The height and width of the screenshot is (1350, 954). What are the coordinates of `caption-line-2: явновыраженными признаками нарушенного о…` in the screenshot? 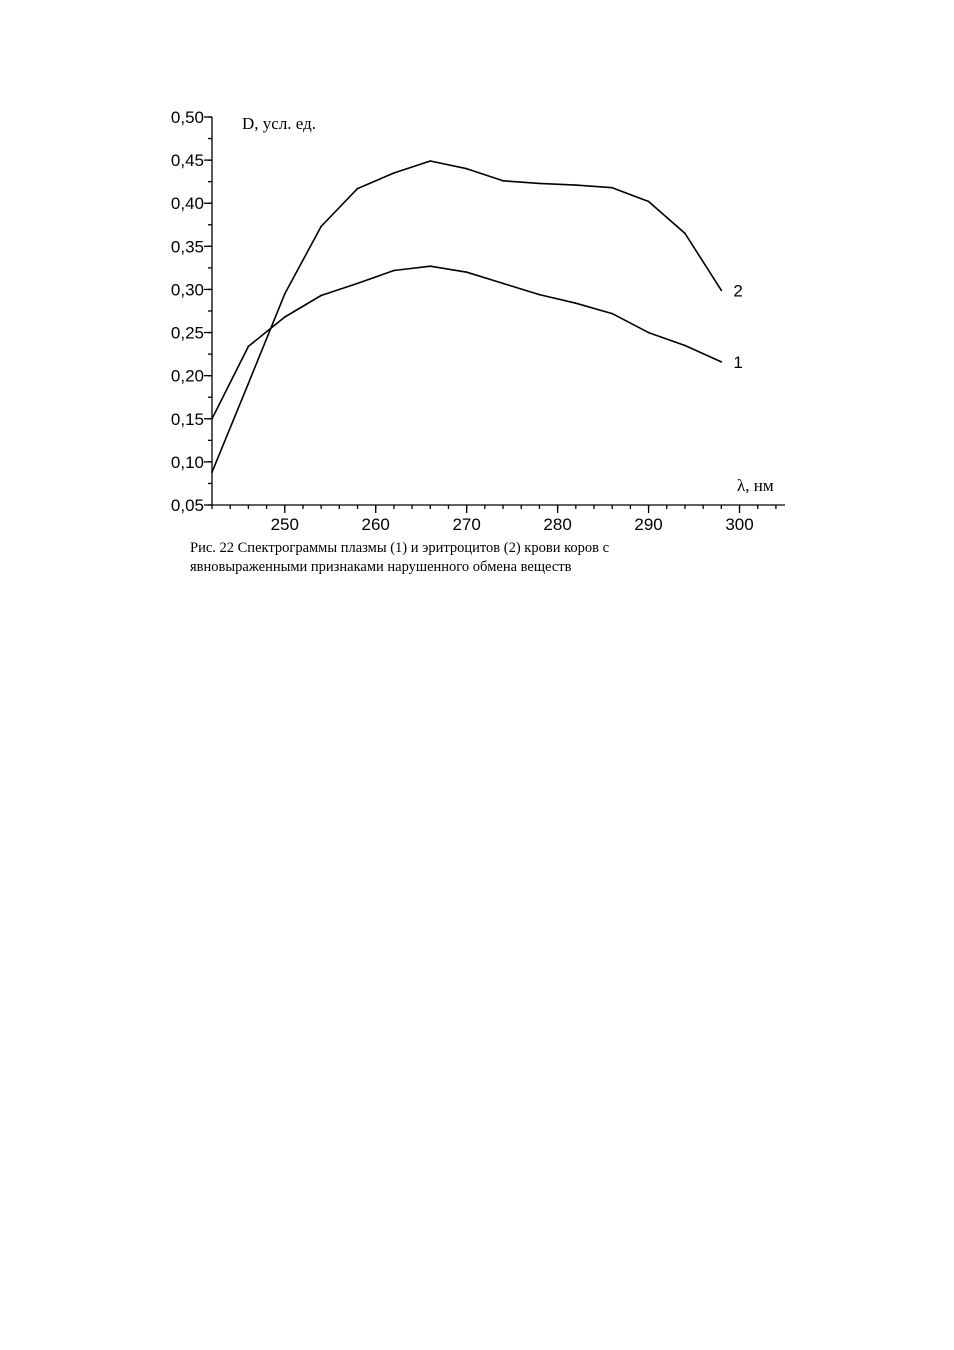 It's located at (381, 567).